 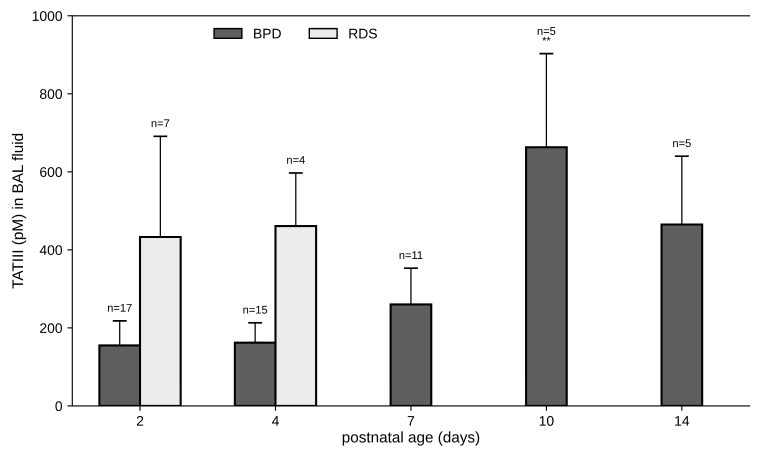 I want to click on annotation: n=5, so click(x=682, y=143).